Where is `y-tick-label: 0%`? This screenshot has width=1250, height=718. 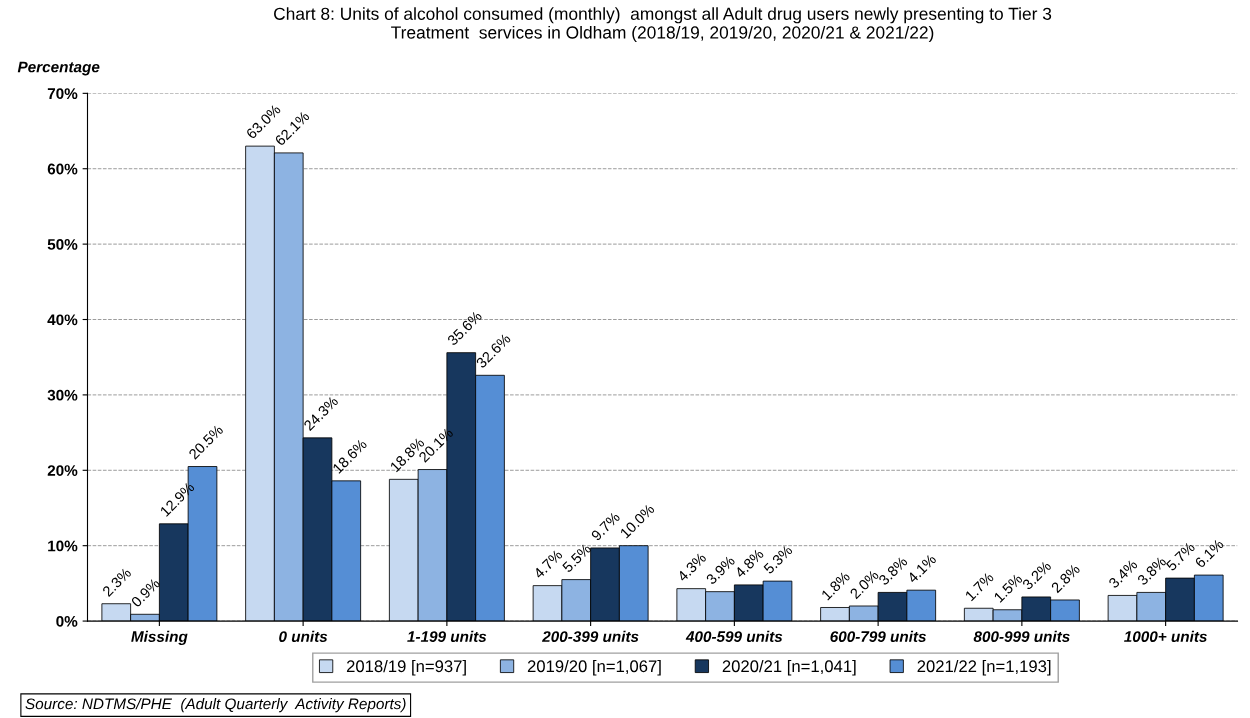 y-tick-label: 0% is located at coordinates (67, 621).